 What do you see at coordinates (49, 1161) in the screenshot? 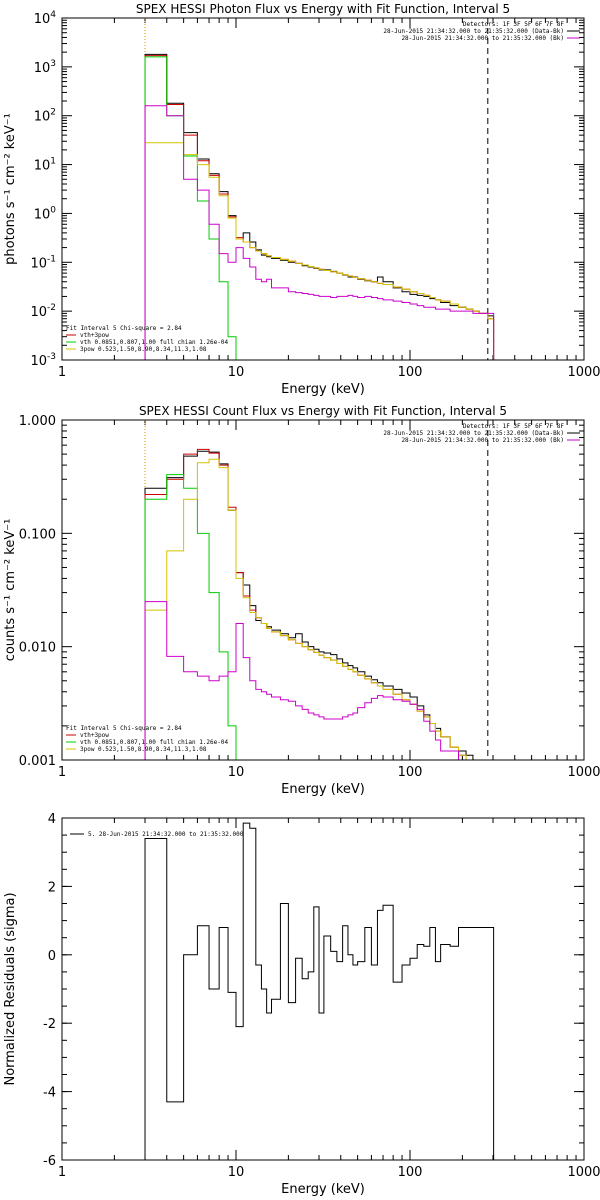
I see `y-tick-label: -6` at bounding box center [49, 1161].